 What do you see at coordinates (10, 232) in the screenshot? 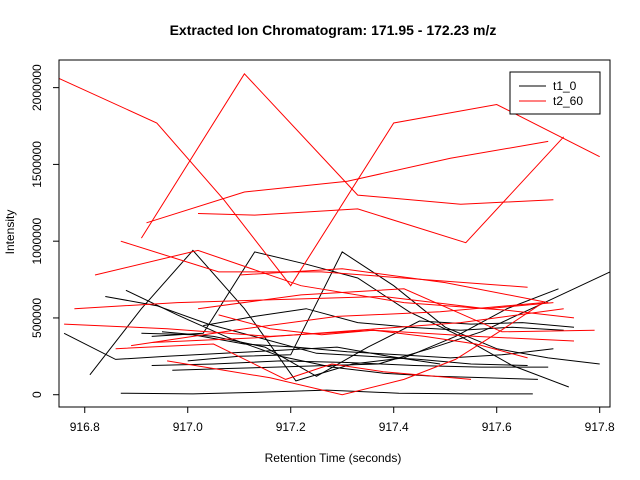
I see `y-axis-label: Intensity` at bounding box center [10, 232].